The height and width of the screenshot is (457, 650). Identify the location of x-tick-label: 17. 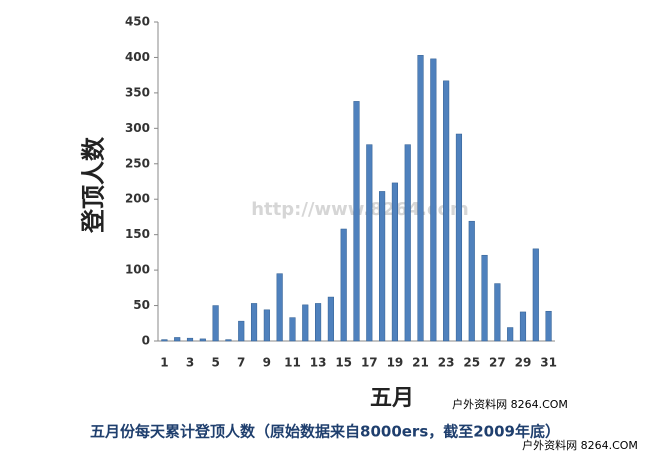
(369, 363).